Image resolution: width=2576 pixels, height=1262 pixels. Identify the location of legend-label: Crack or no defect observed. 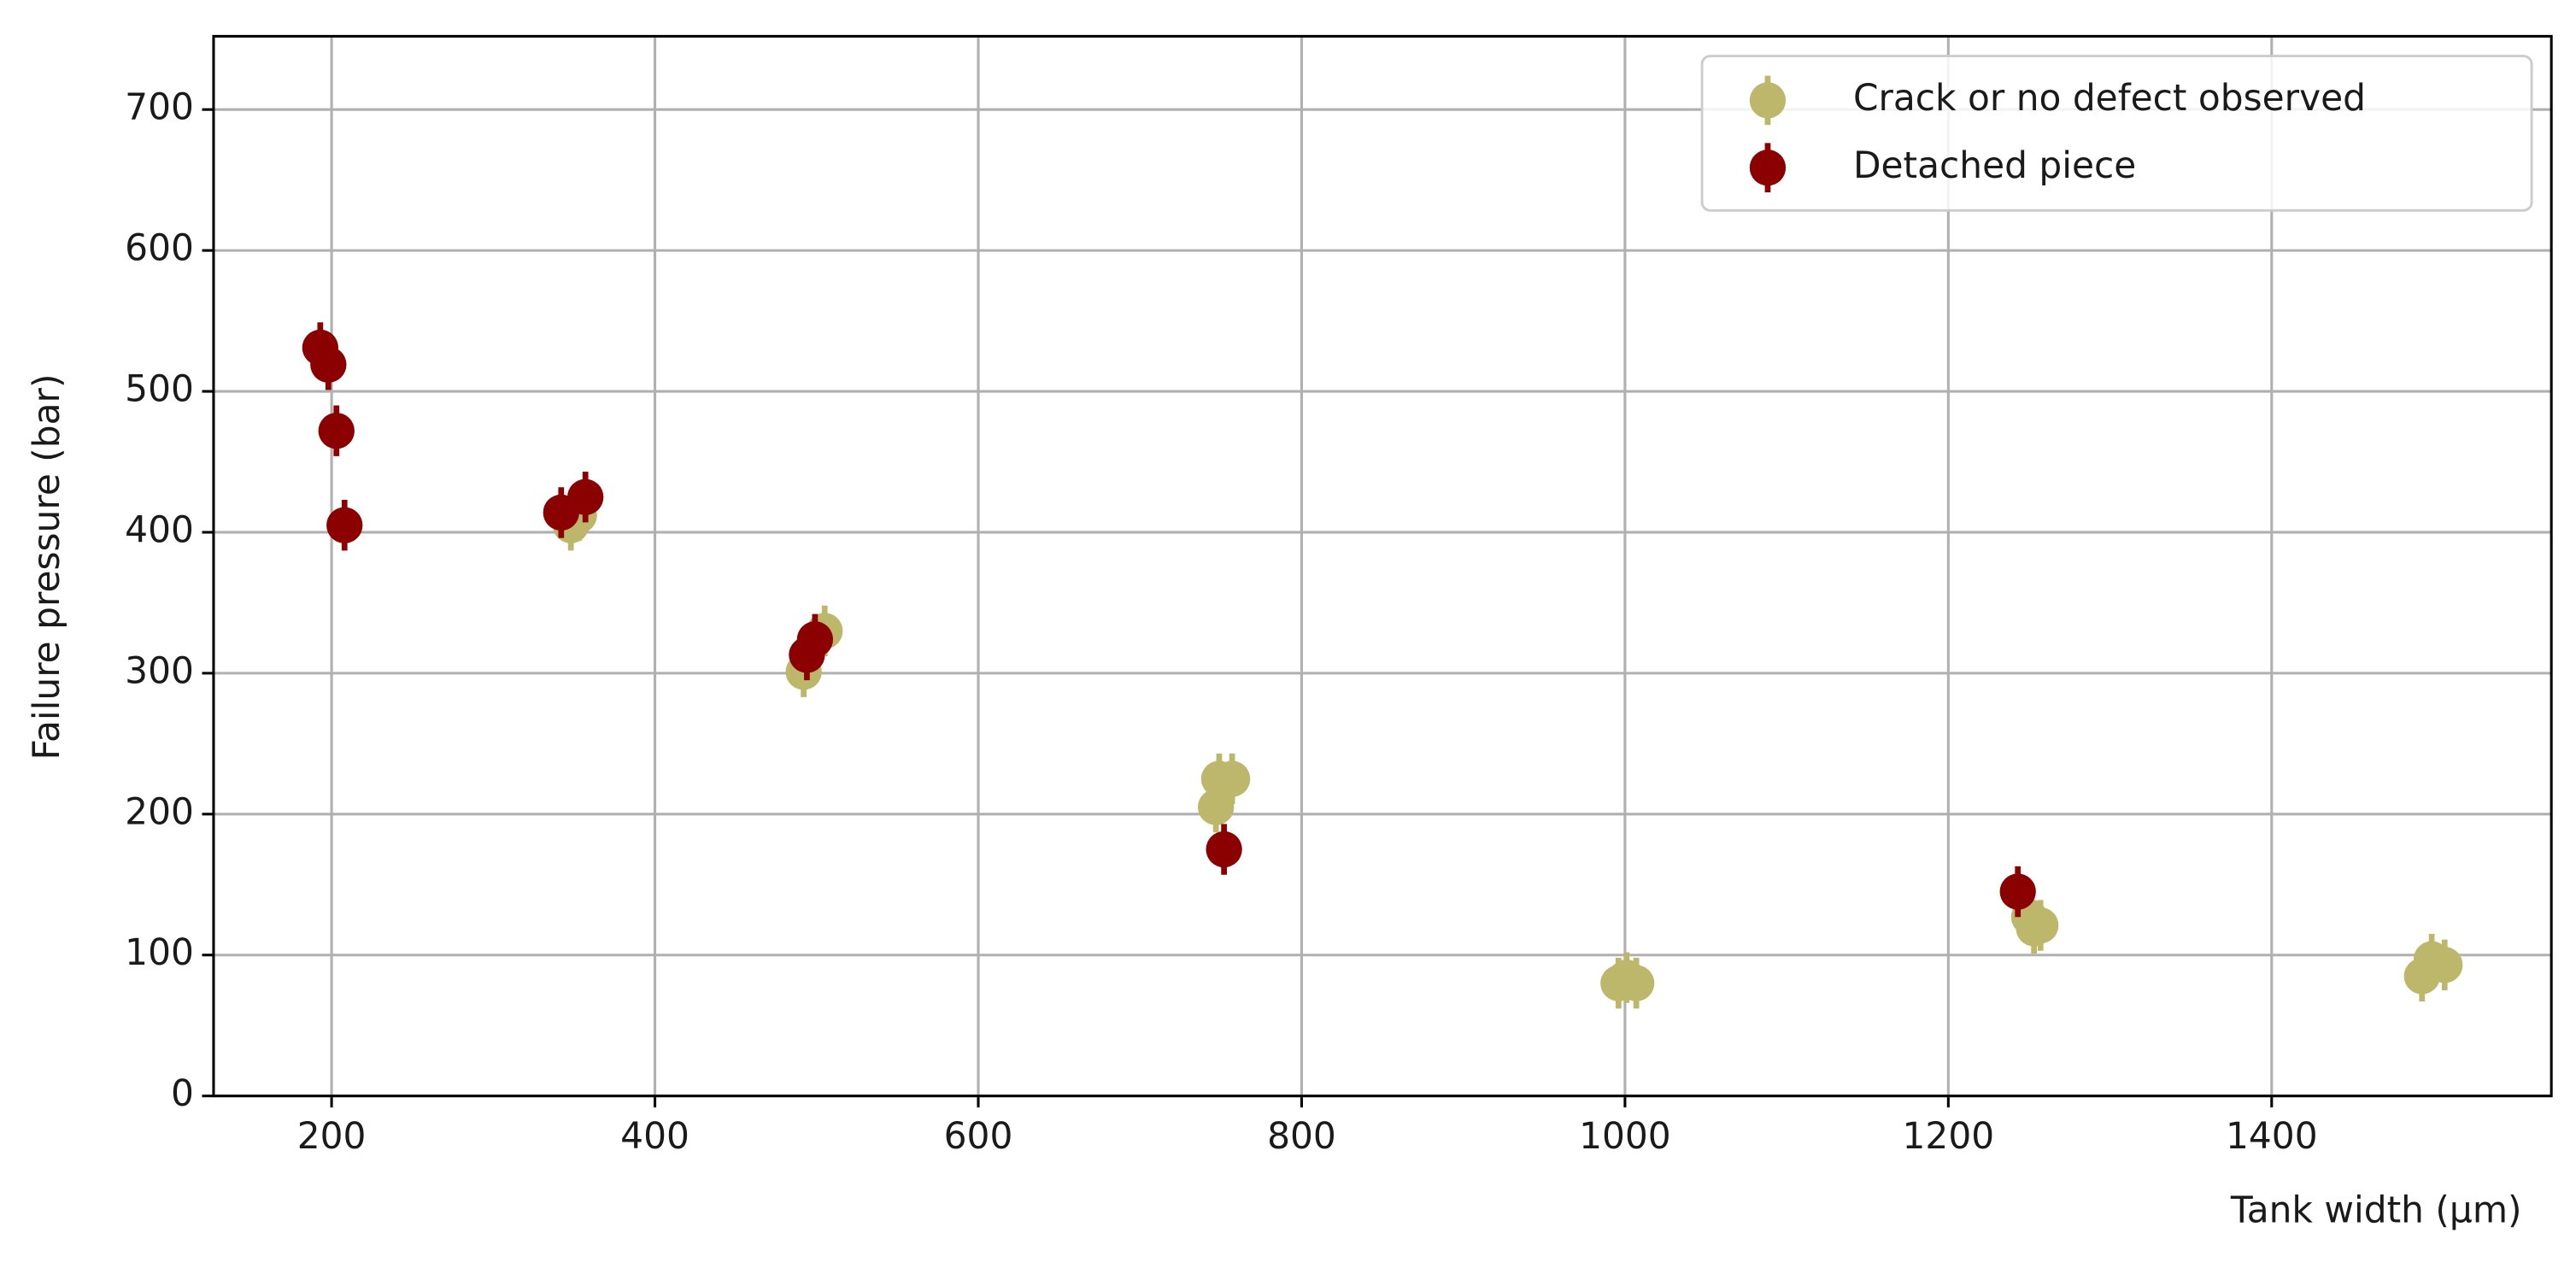
(2109, 98).